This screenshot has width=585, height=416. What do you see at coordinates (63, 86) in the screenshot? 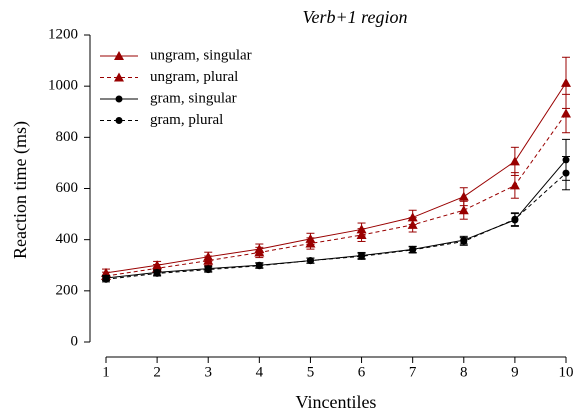
I see `y-tick-label: 1000` at bounding box center [63, 86].